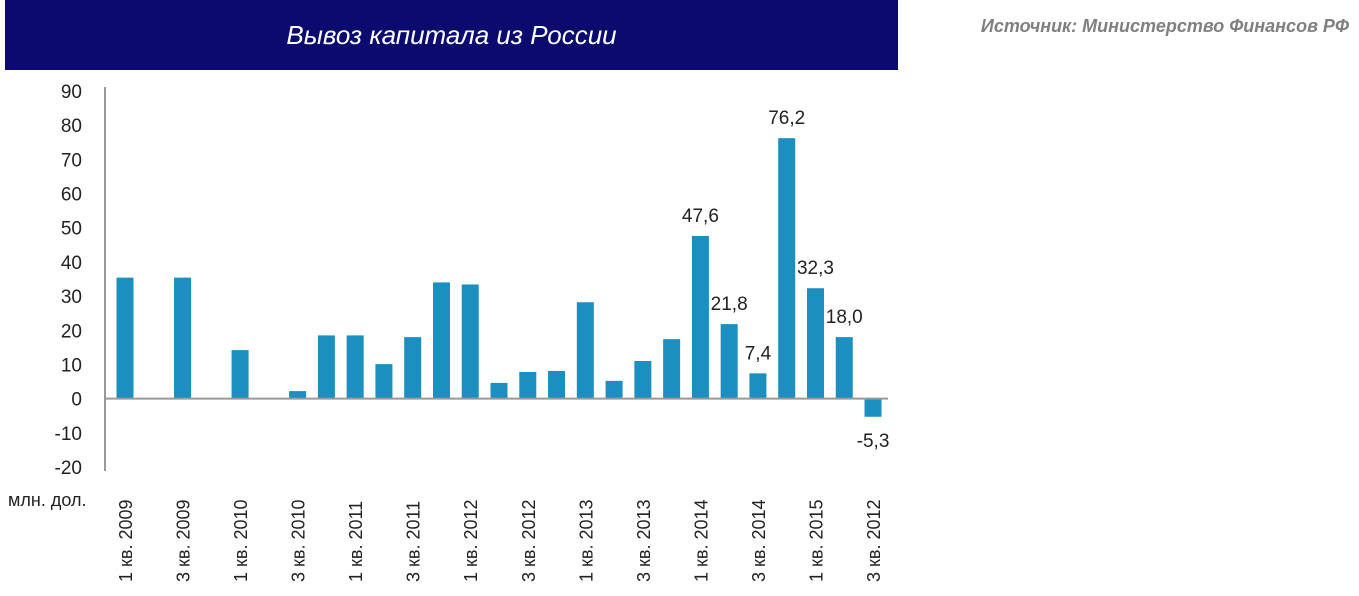 This screenshot has height=596, width=1359. I want to click on x-tick-label: 3 кв. 2011, so click(414, 541).